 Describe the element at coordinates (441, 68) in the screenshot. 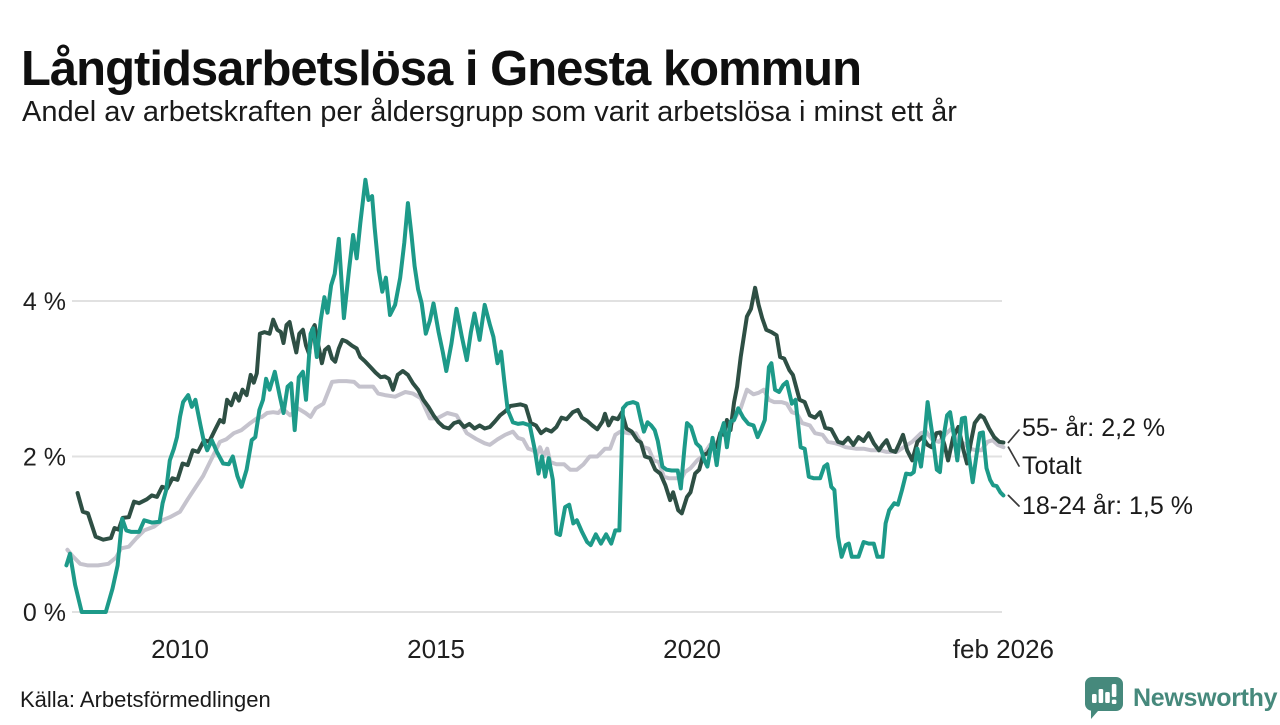

I see `page-title: Långtidsarbetslösa i Gnesta kommun` at that location.